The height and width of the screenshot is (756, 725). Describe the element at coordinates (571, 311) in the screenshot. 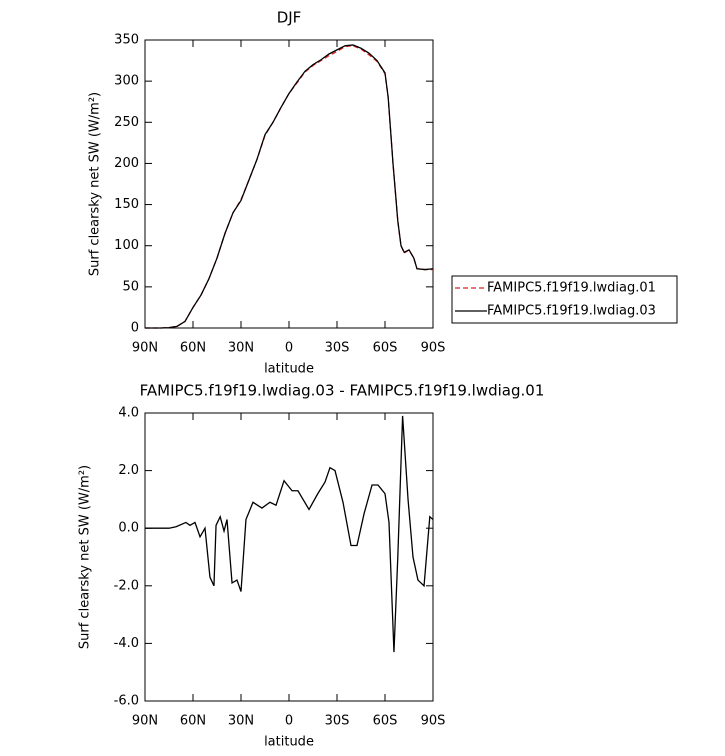

I see `legend-label: FAMIPC5.f19f19.lwdiag.03` at that location.